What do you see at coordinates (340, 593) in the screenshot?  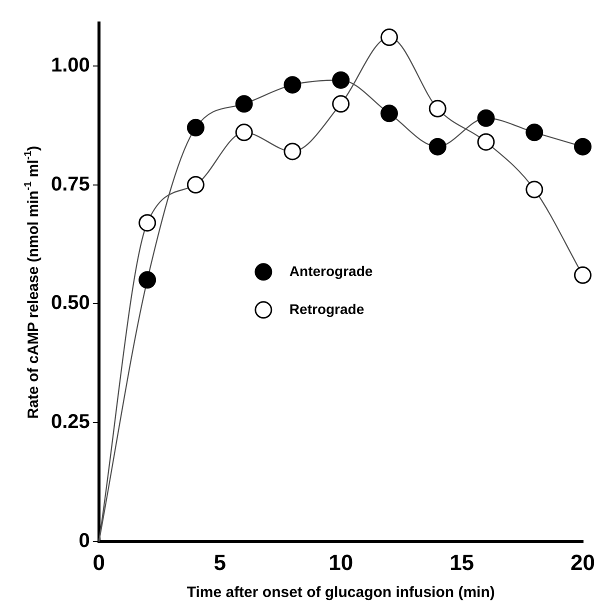 I see `x-axis-title: Time after onset of glucagon infusion (min)` at bounding box center [340, 593].